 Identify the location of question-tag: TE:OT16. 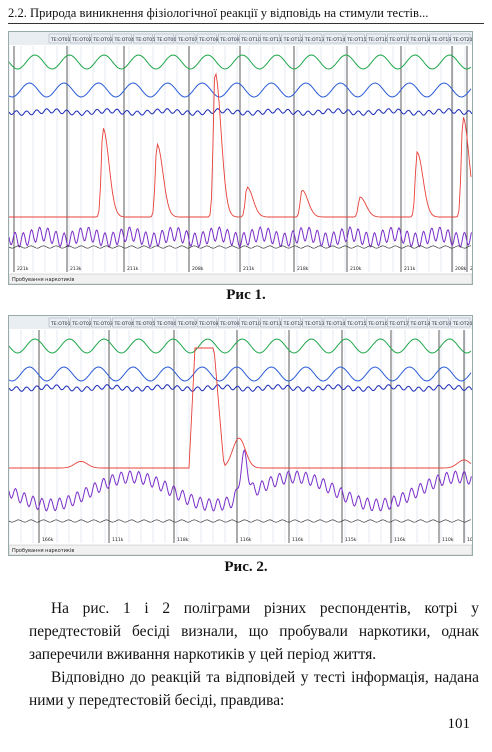
(377, 324).